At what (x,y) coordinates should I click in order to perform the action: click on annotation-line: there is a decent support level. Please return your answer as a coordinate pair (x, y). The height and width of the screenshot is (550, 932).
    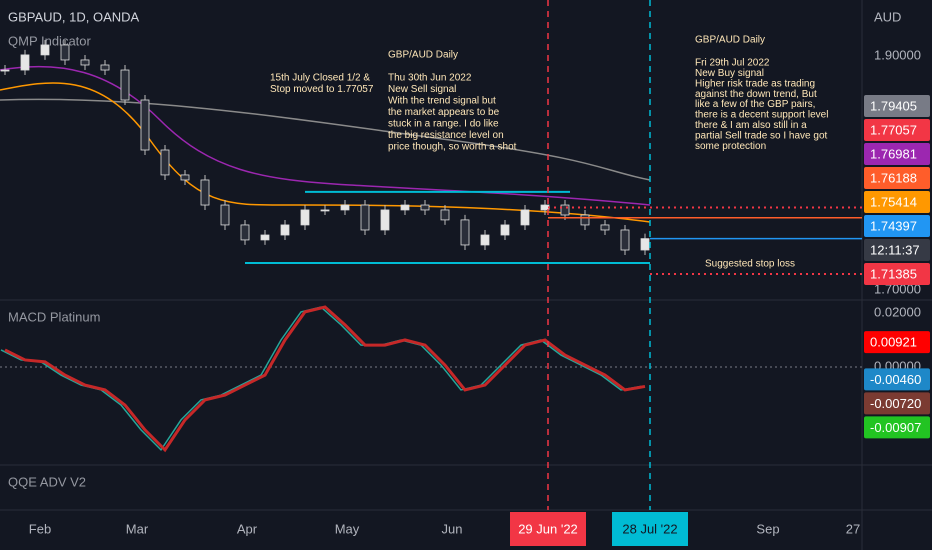
    Looking at the image, I should click on (761, 115).